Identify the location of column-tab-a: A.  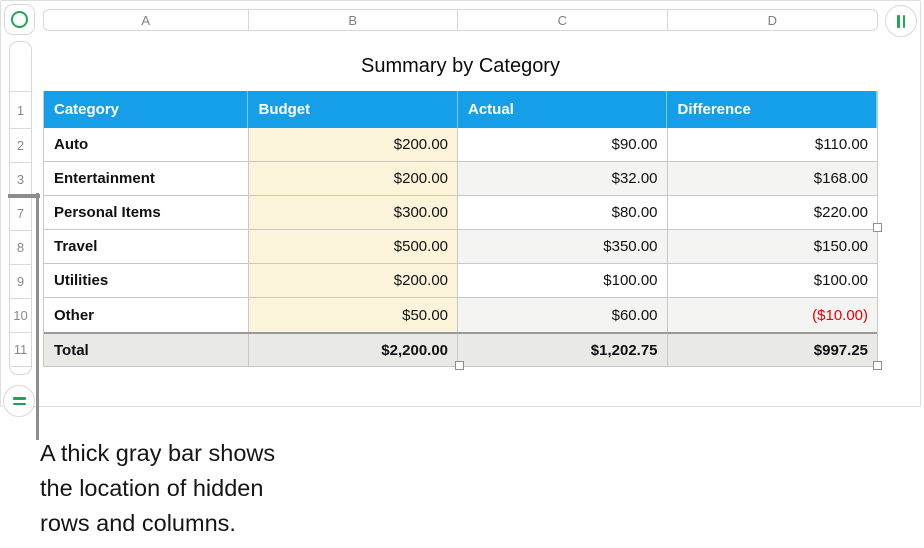
(146, 20).